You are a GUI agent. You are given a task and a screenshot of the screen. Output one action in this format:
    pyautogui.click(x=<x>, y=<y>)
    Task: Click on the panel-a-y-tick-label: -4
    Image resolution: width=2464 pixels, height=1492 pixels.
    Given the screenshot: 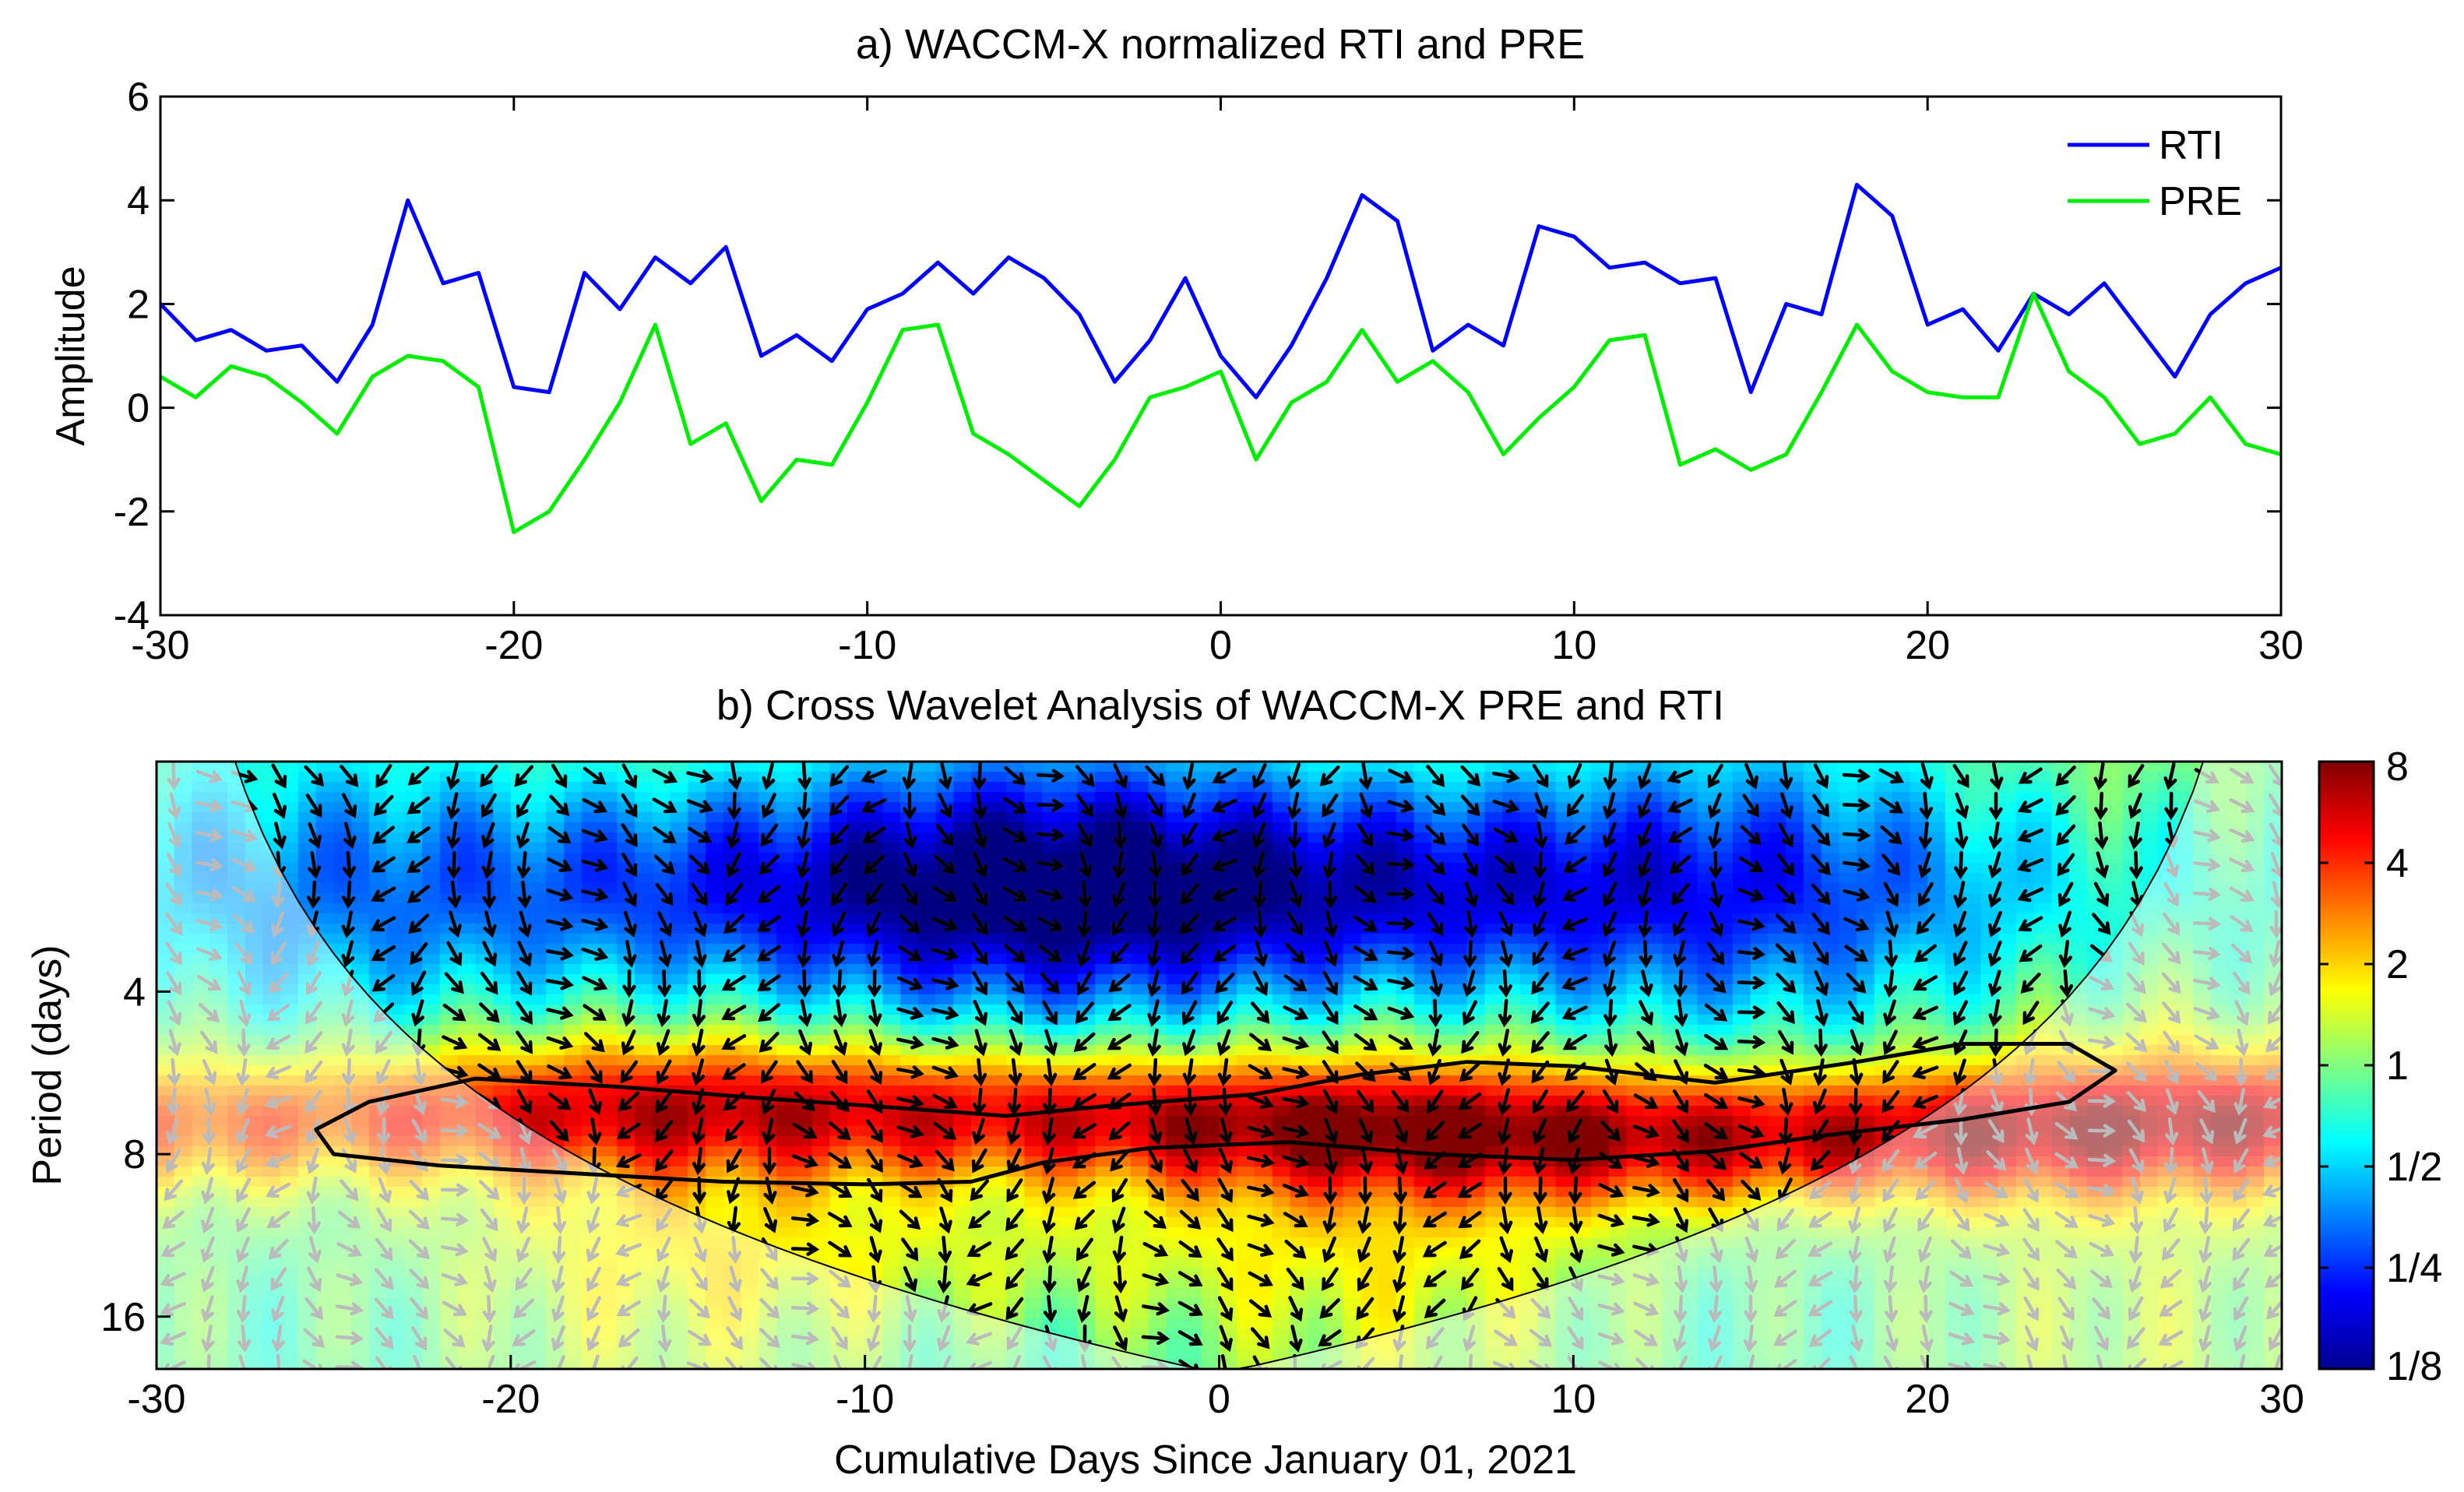 What is the action you would take?
    pyautogui.click(x=132, y=616)
    